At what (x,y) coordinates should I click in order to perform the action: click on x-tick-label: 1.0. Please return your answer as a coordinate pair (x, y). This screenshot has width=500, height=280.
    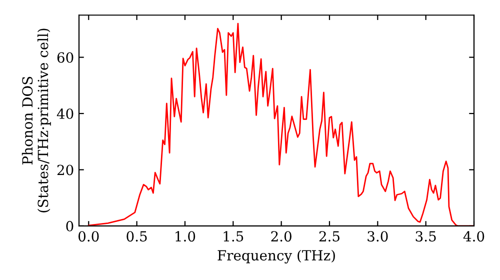
    Looking at the image, I should click on (186, 236).